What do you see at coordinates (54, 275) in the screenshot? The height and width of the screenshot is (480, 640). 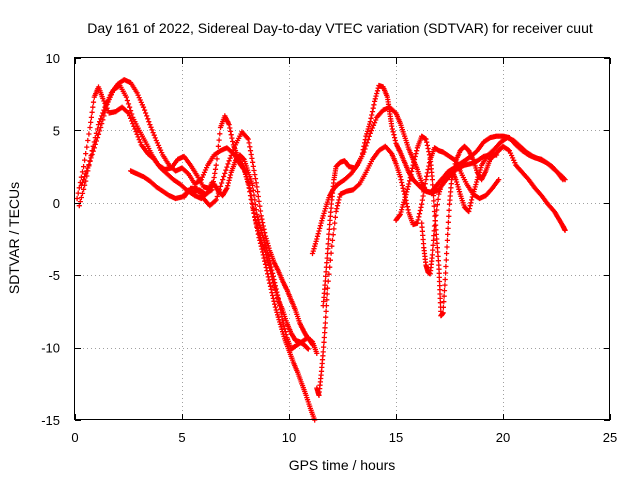 I see `y-tick-label: -5` at bounding box center [54, 275].